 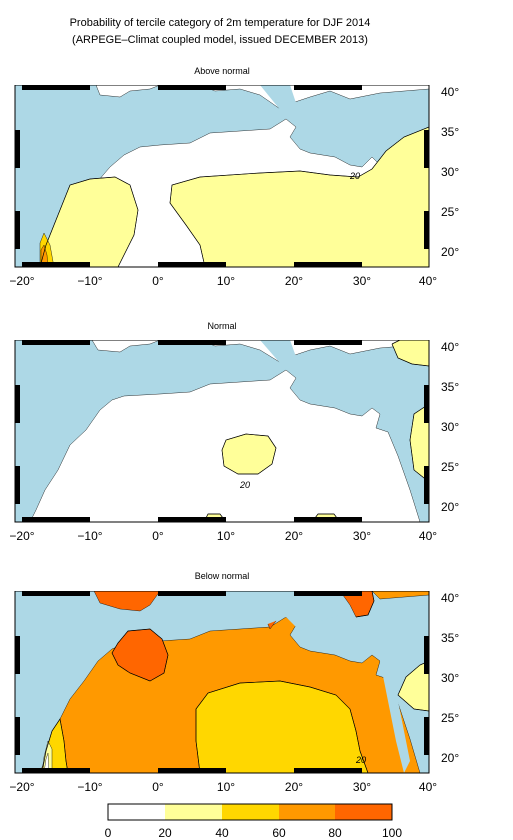 I want to click on panel-title-below: Below normal, so click(x=222, y=576).